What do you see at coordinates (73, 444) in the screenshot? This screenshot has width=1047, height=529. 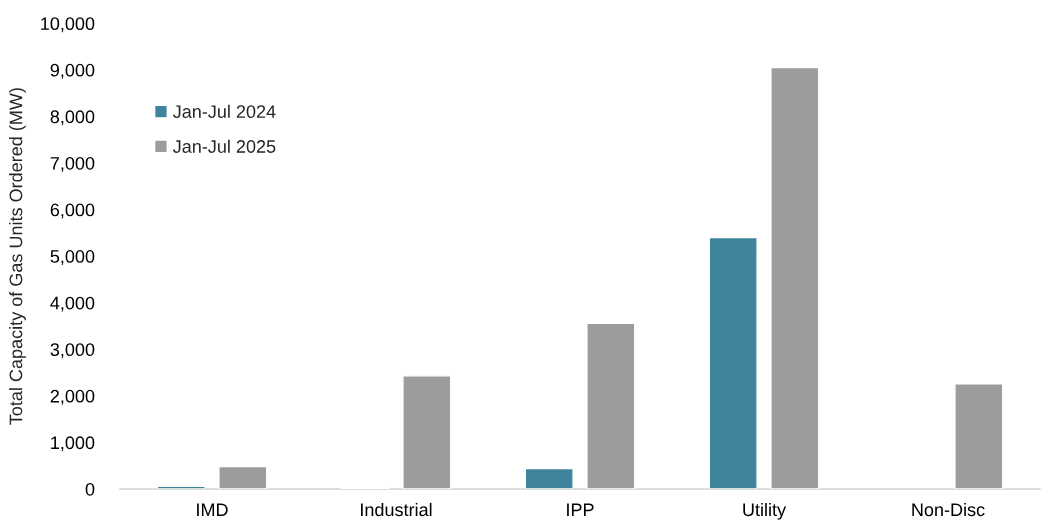 I see `y-tick-label: 1,000` at bounding box center [73, 444].